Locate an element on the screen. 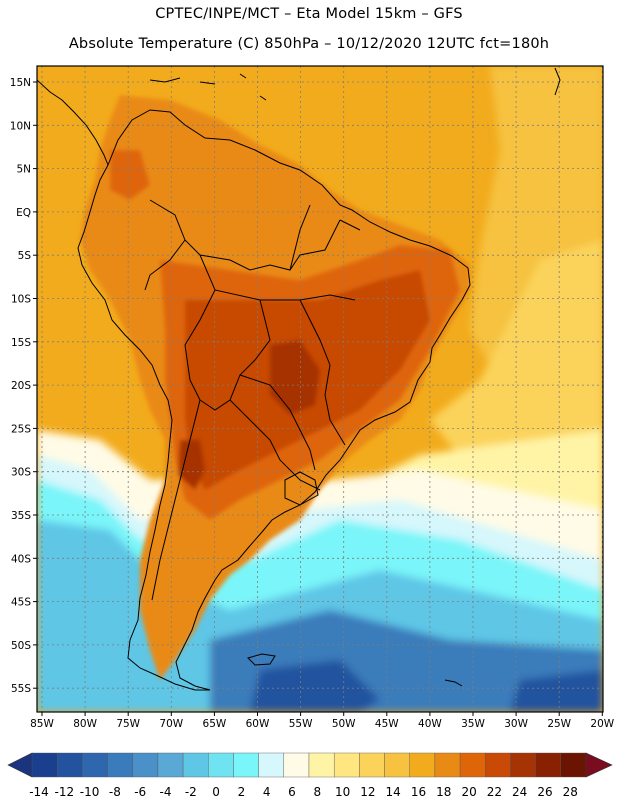  lat-label: 35S is located at coordinates (21, 516).